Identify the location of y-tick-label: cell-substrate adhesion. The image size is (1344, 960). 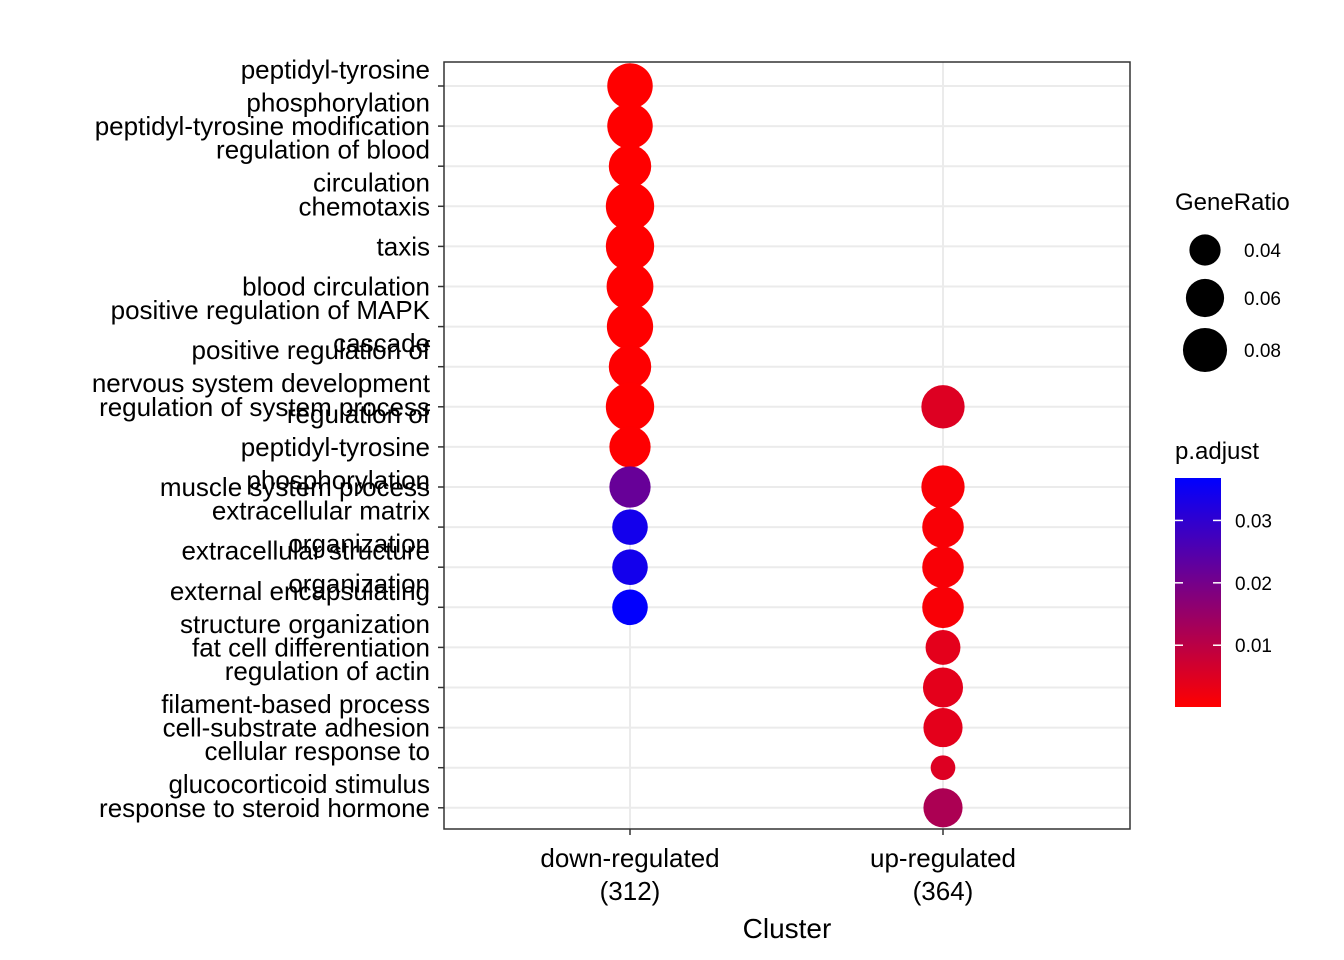
(296, 728).